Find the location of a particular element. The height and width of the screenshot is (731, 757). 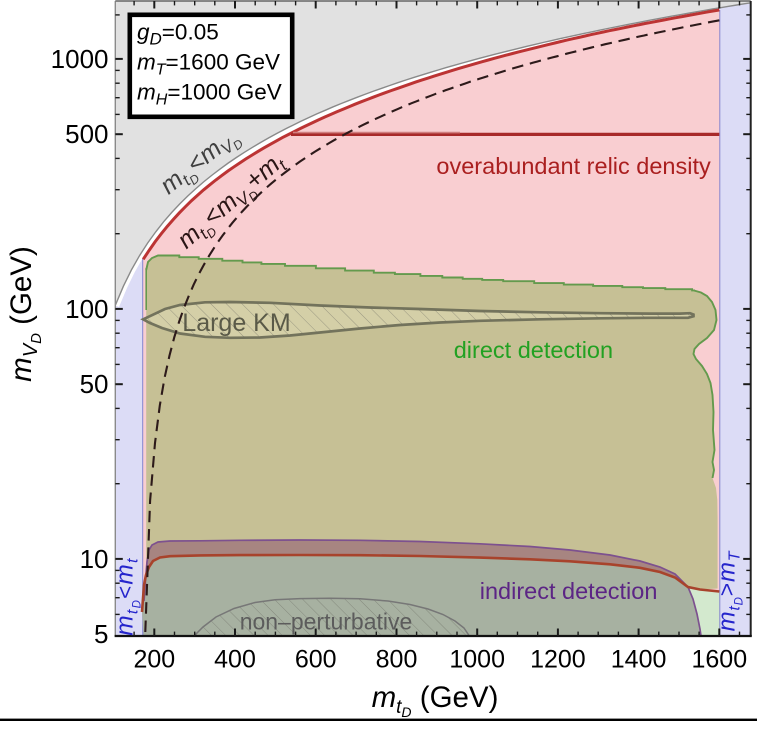

svg-text: gD=0.05 is located at coordinates (178, 34).